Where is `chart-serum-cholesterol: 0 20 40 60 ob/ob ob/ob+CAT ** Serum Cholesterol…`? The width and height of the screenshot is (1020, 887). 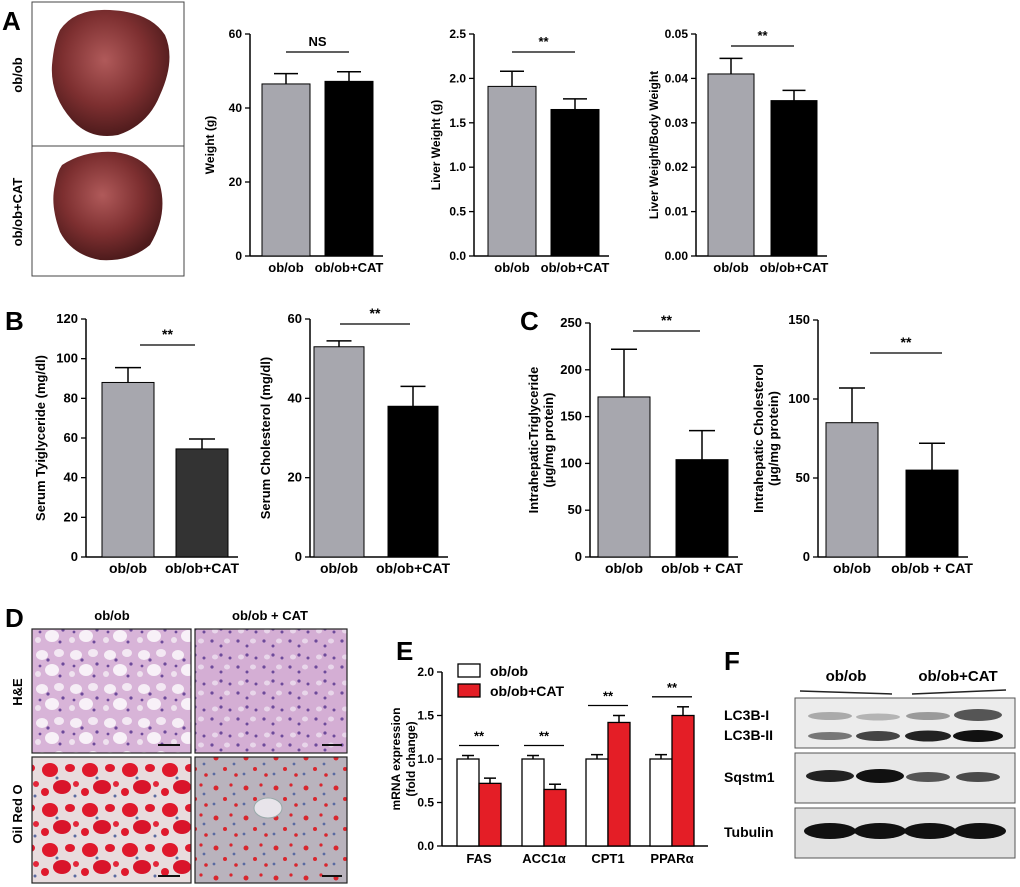
chart-serum-cholesterol: 0 20 40 60 ob/ob ob/ob+CAT ** Serum Cholesterol… is located at coordinates (354, 440).